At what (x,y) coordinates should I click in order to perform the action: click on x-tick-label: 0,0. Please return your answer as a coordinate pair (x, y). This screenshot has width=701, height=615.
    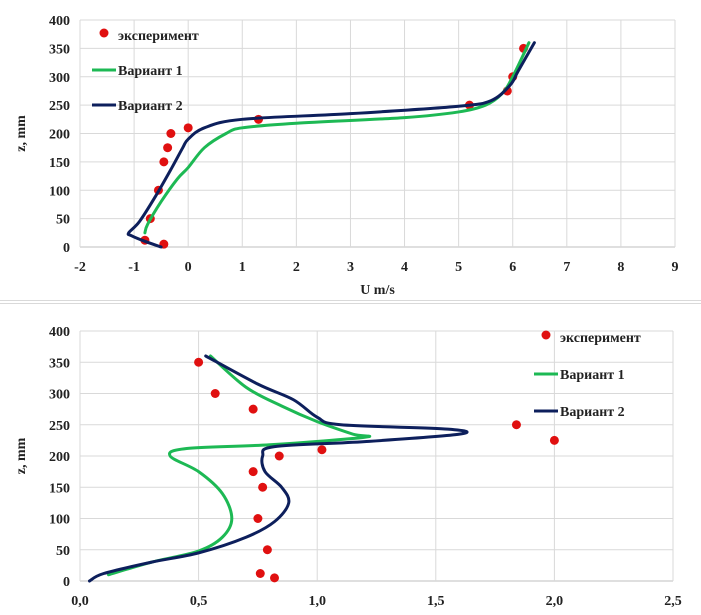
    Looking at the image, I should click on (80, 601).